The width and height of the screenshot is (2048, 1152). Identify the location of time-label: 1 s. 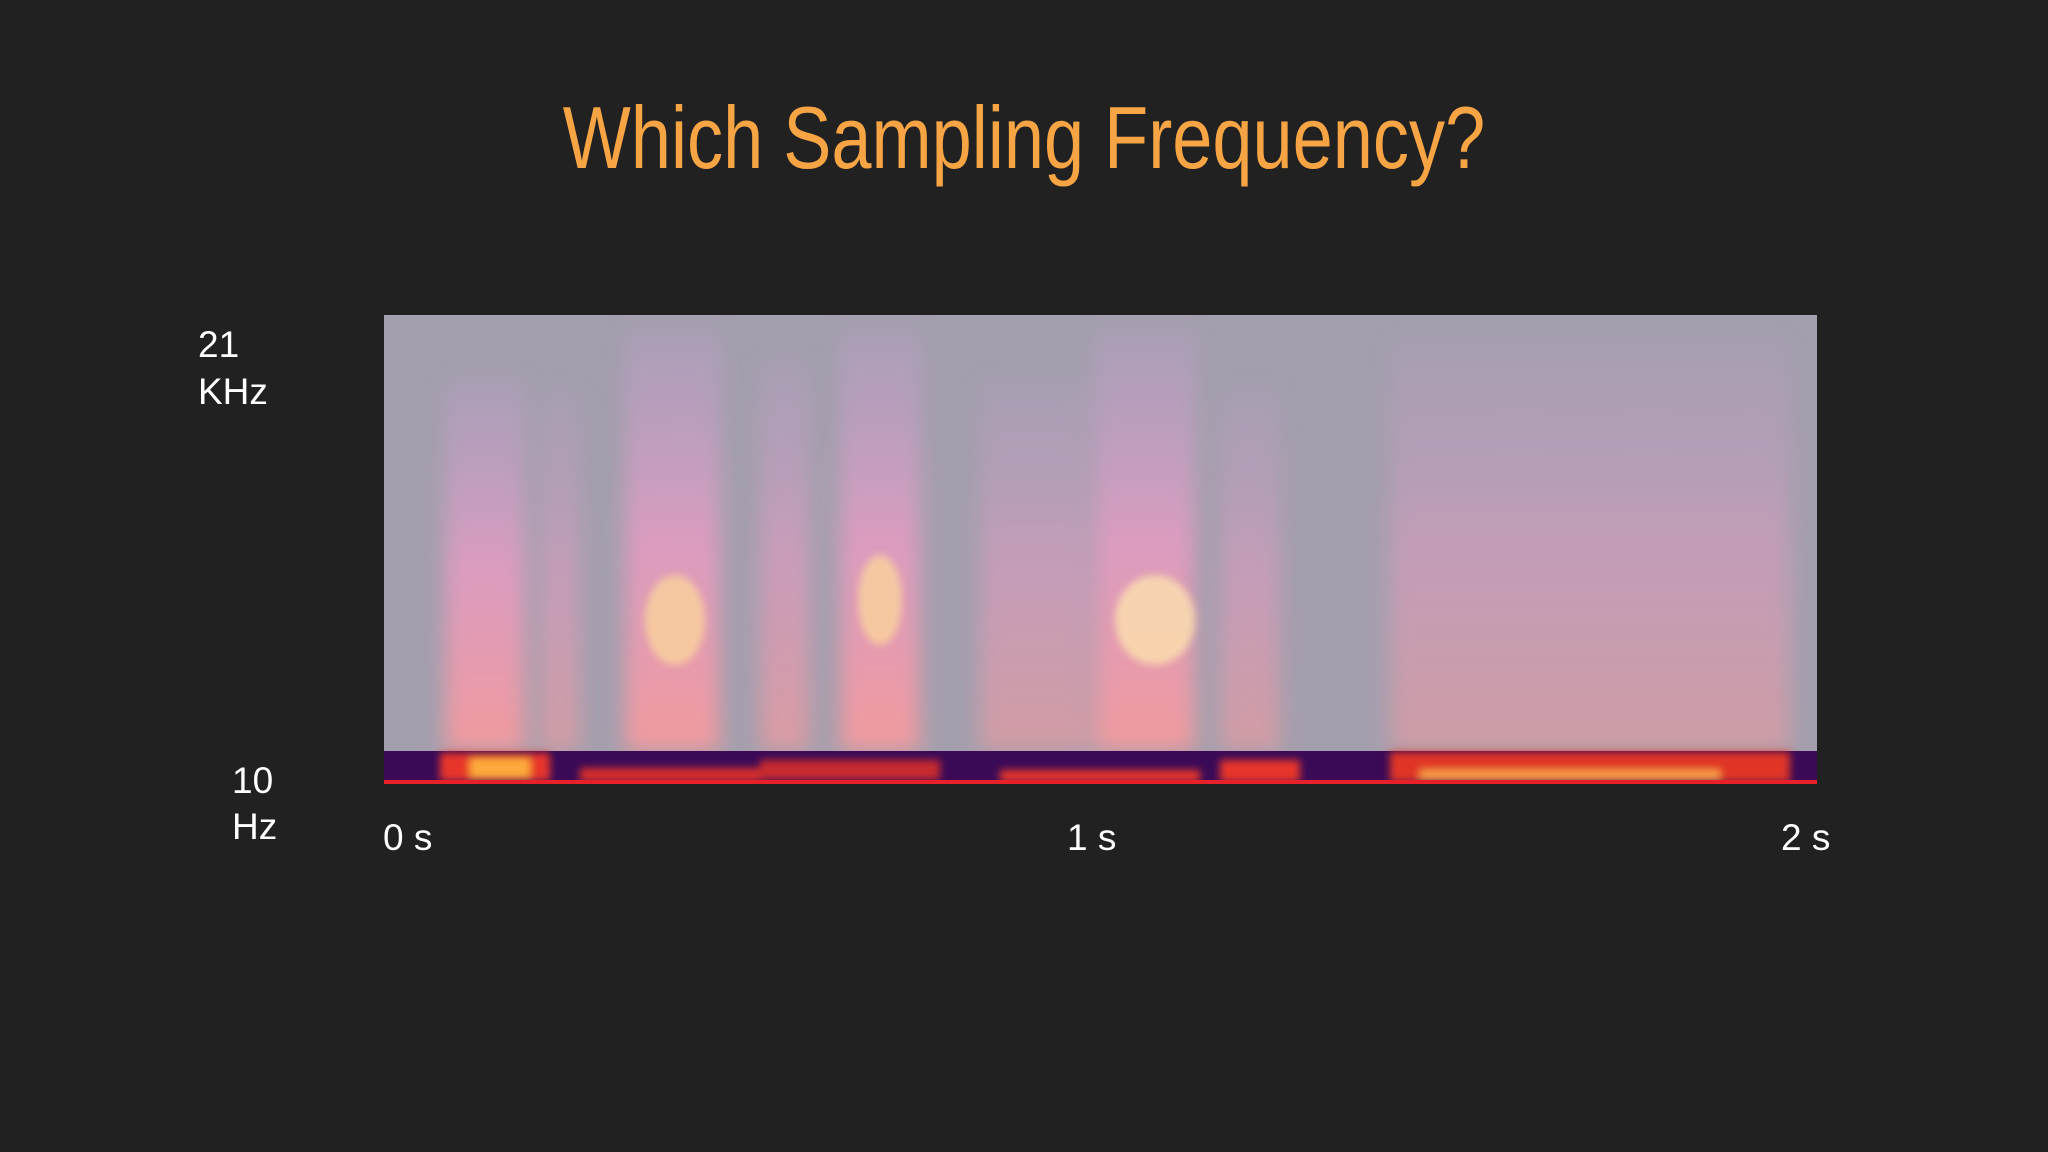
(1091, 837).